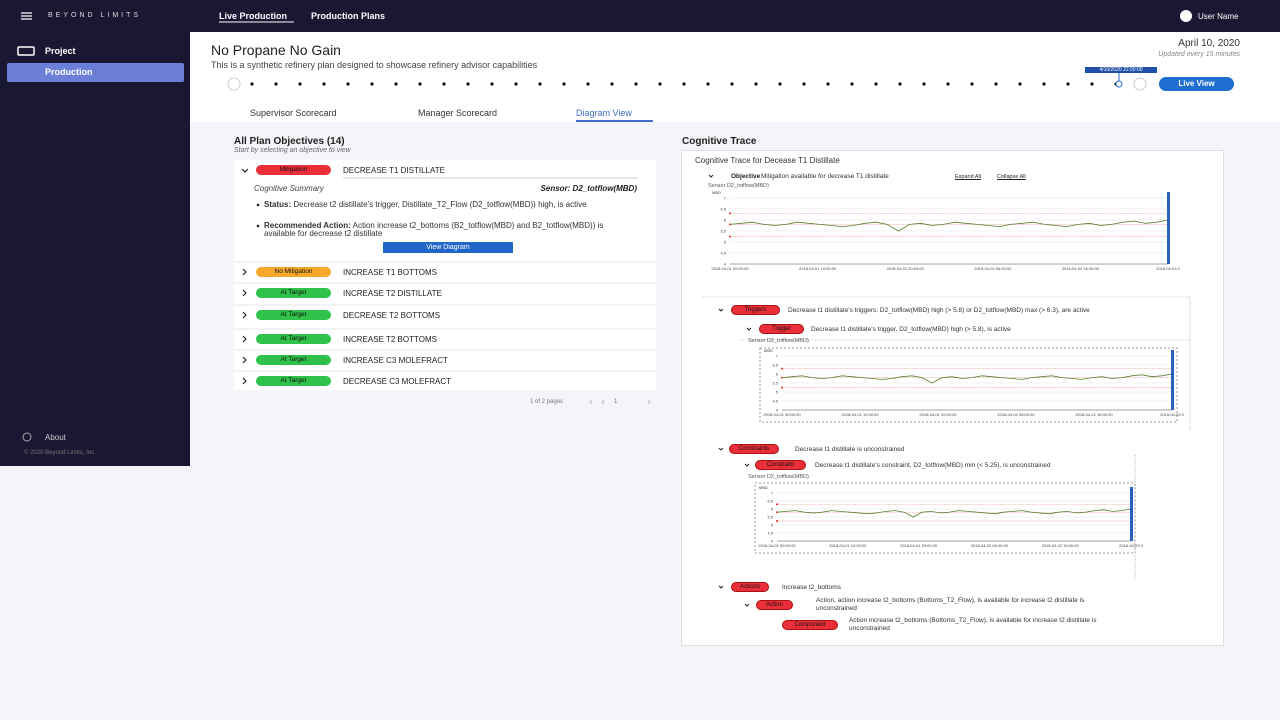 This screenshot has height=720, width=1280. I want to click on sidebar-item: Project, so click(60, 51).